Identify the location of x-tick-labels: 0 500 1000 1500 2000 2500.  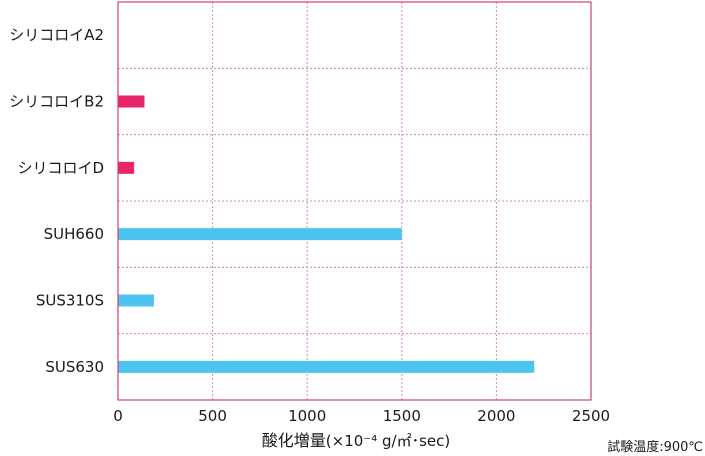
(361, 416).